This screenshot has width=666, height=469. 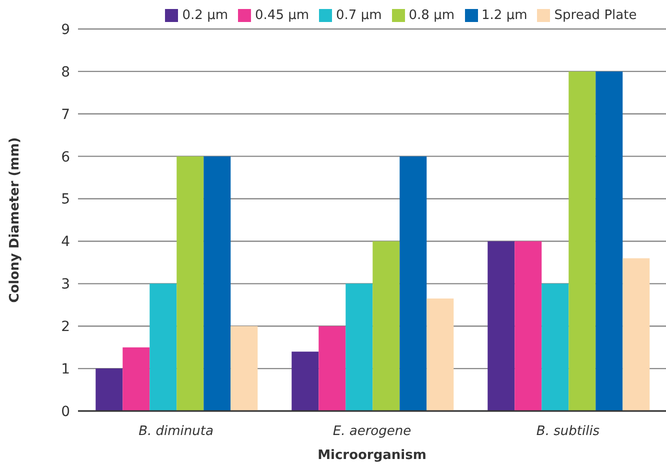 I want to click on y-tick-label: 3, so click(x=65, y=284).